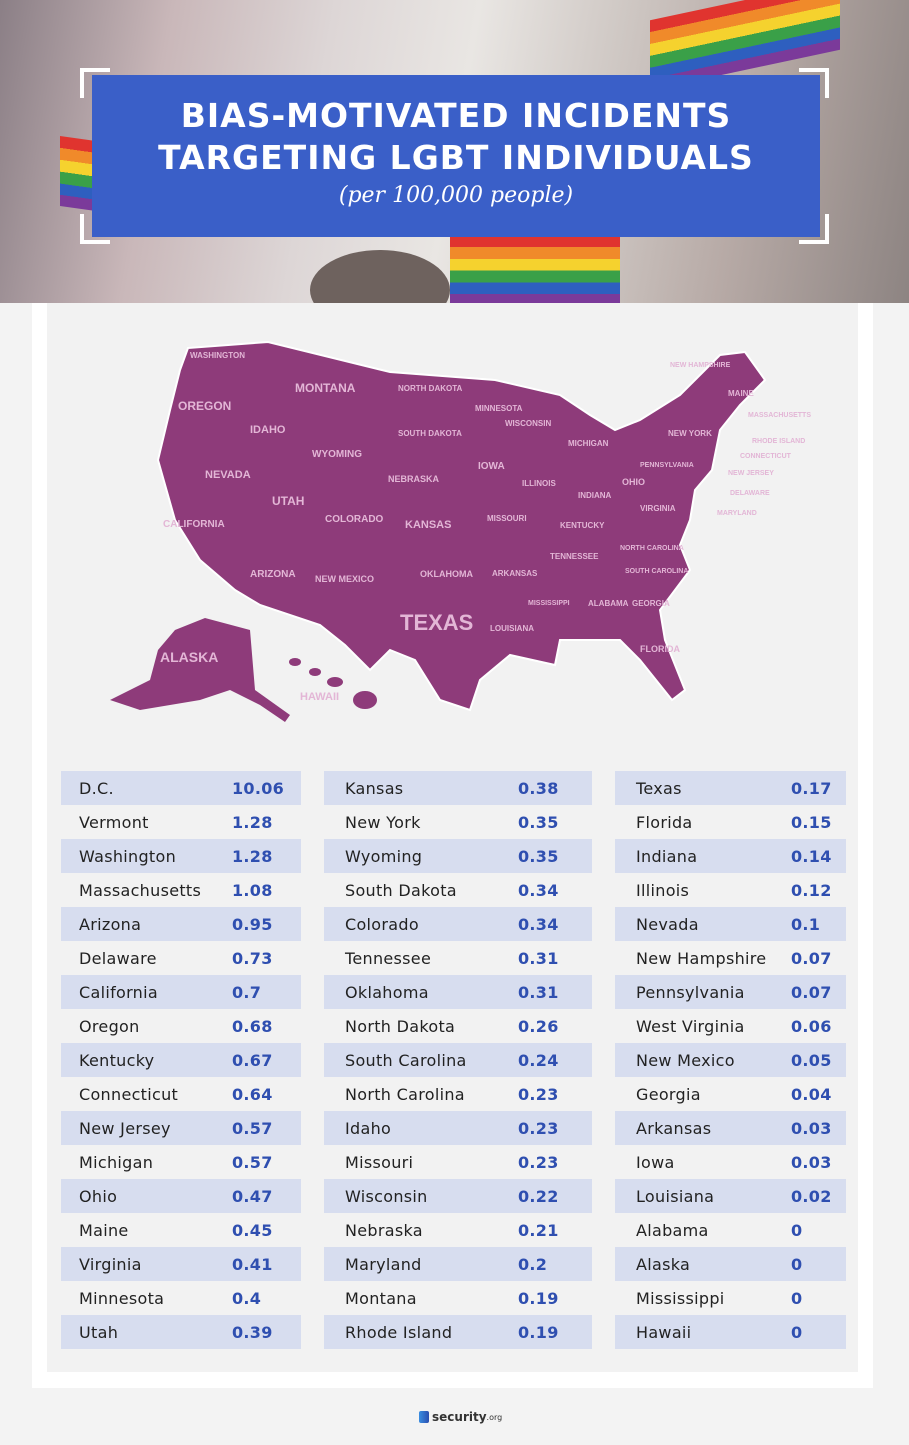 The image size is (909, 1445). Describe the element at coordinates (386, 1196) in the screenshot. I see `state-name: Wisconsin` at that location.